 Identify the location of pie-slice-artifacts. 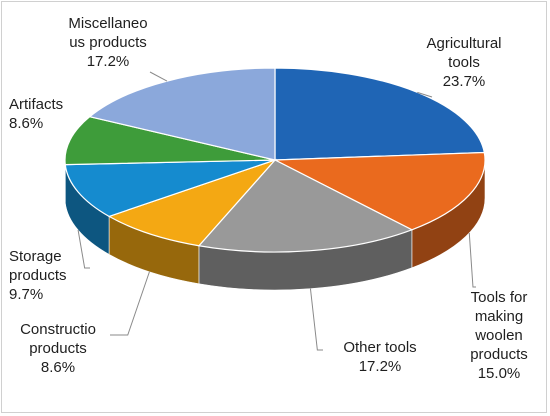
(170, 141).